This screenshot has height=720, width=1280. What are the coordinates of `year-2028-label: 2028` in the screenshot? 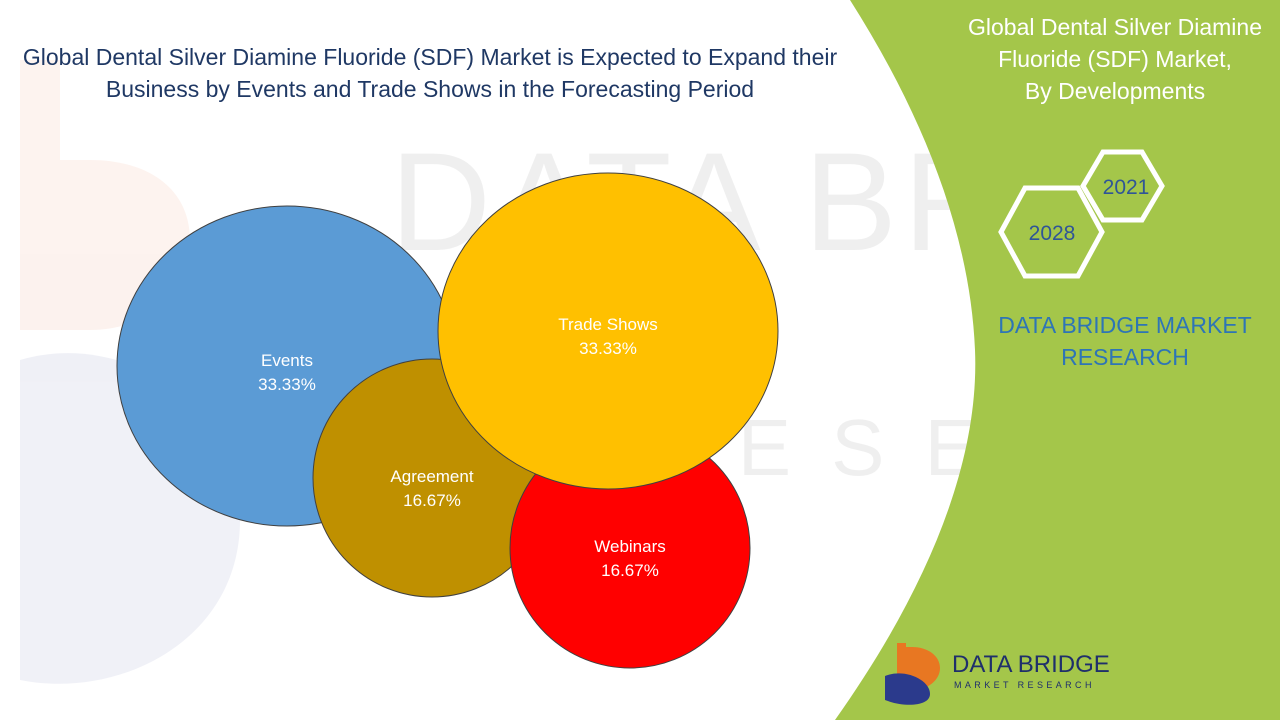 It's located at (1052, 233).